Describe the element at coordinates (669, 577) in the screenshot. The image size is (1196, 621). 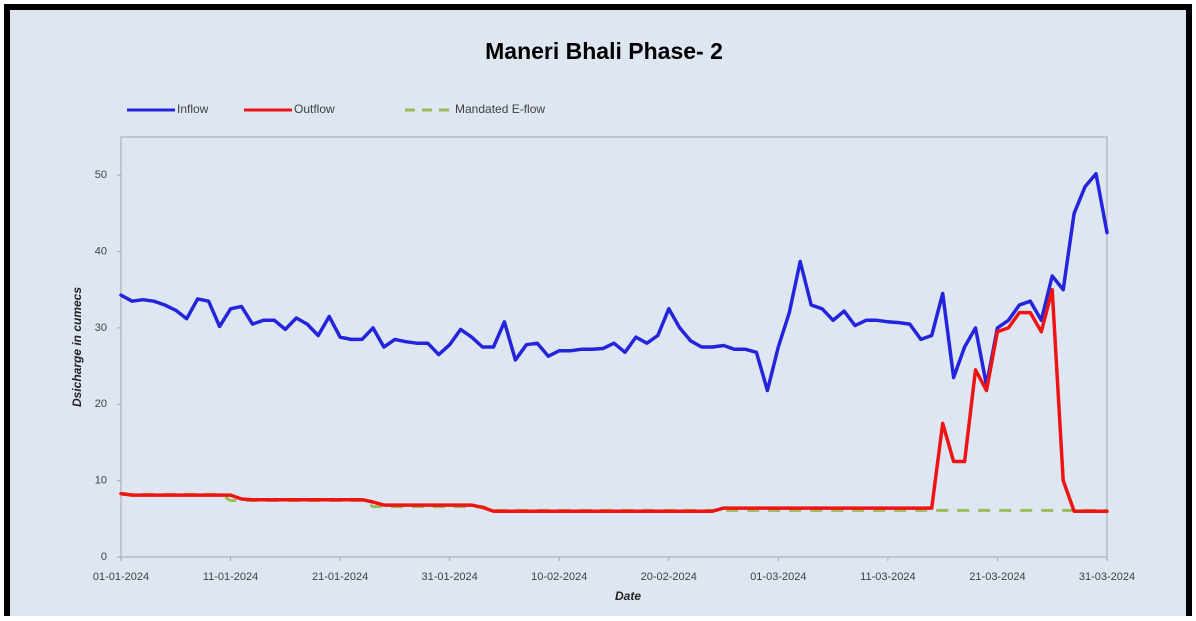
I see `x-tick-label: 20-02-2024` at that location.